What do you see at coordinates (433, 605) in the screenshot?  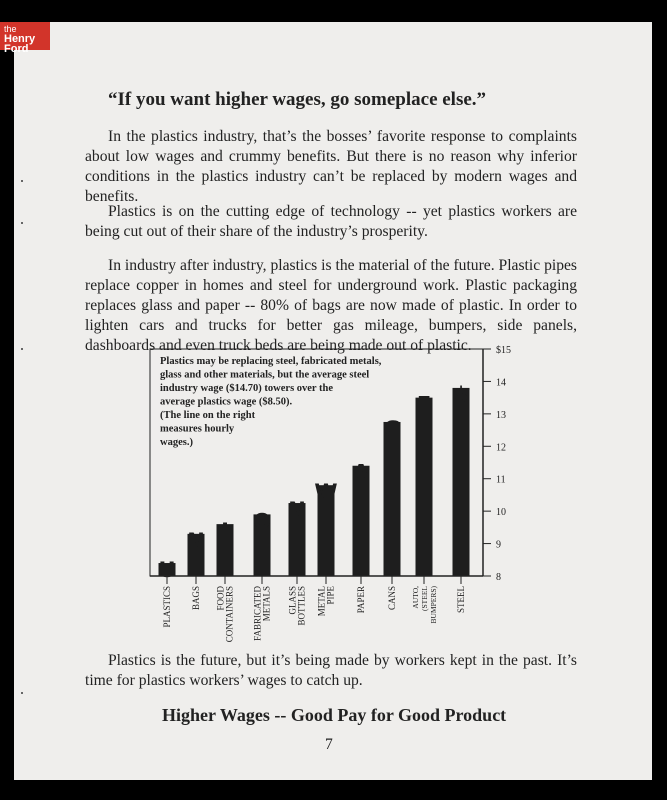 I see `x-tick-label: BUMPERS)` at bounding box center [433, 605].